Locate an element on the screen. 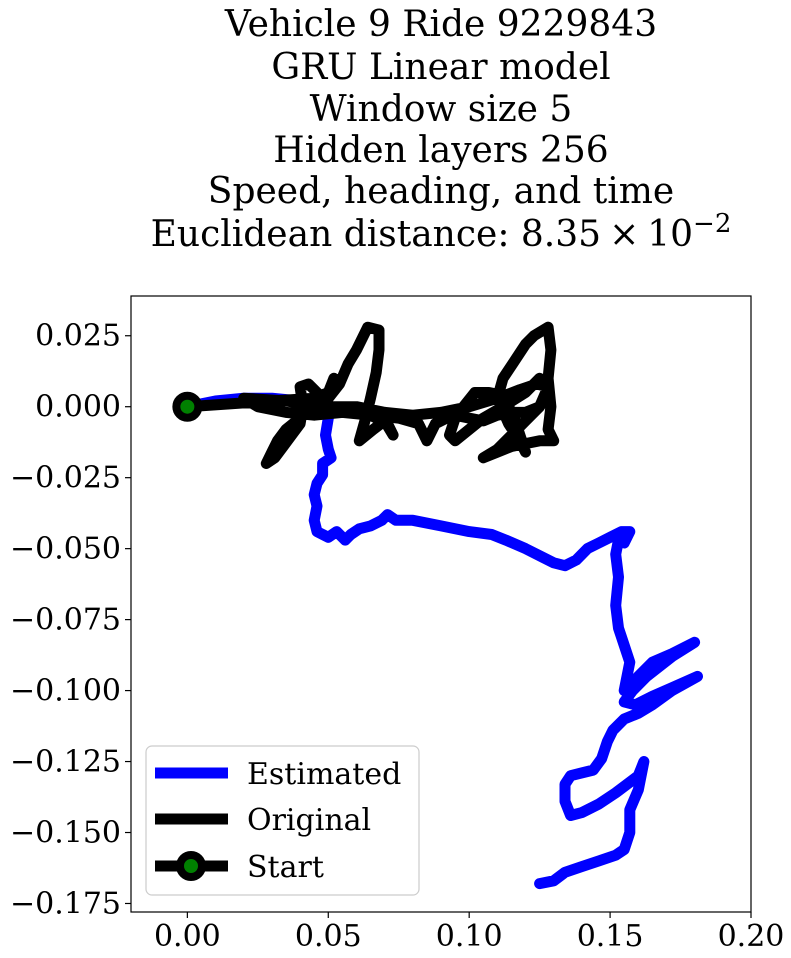 The height and width of the screenshot is (958, 791). y-tick-label: 0.025 is located at coordinates (78, 336).